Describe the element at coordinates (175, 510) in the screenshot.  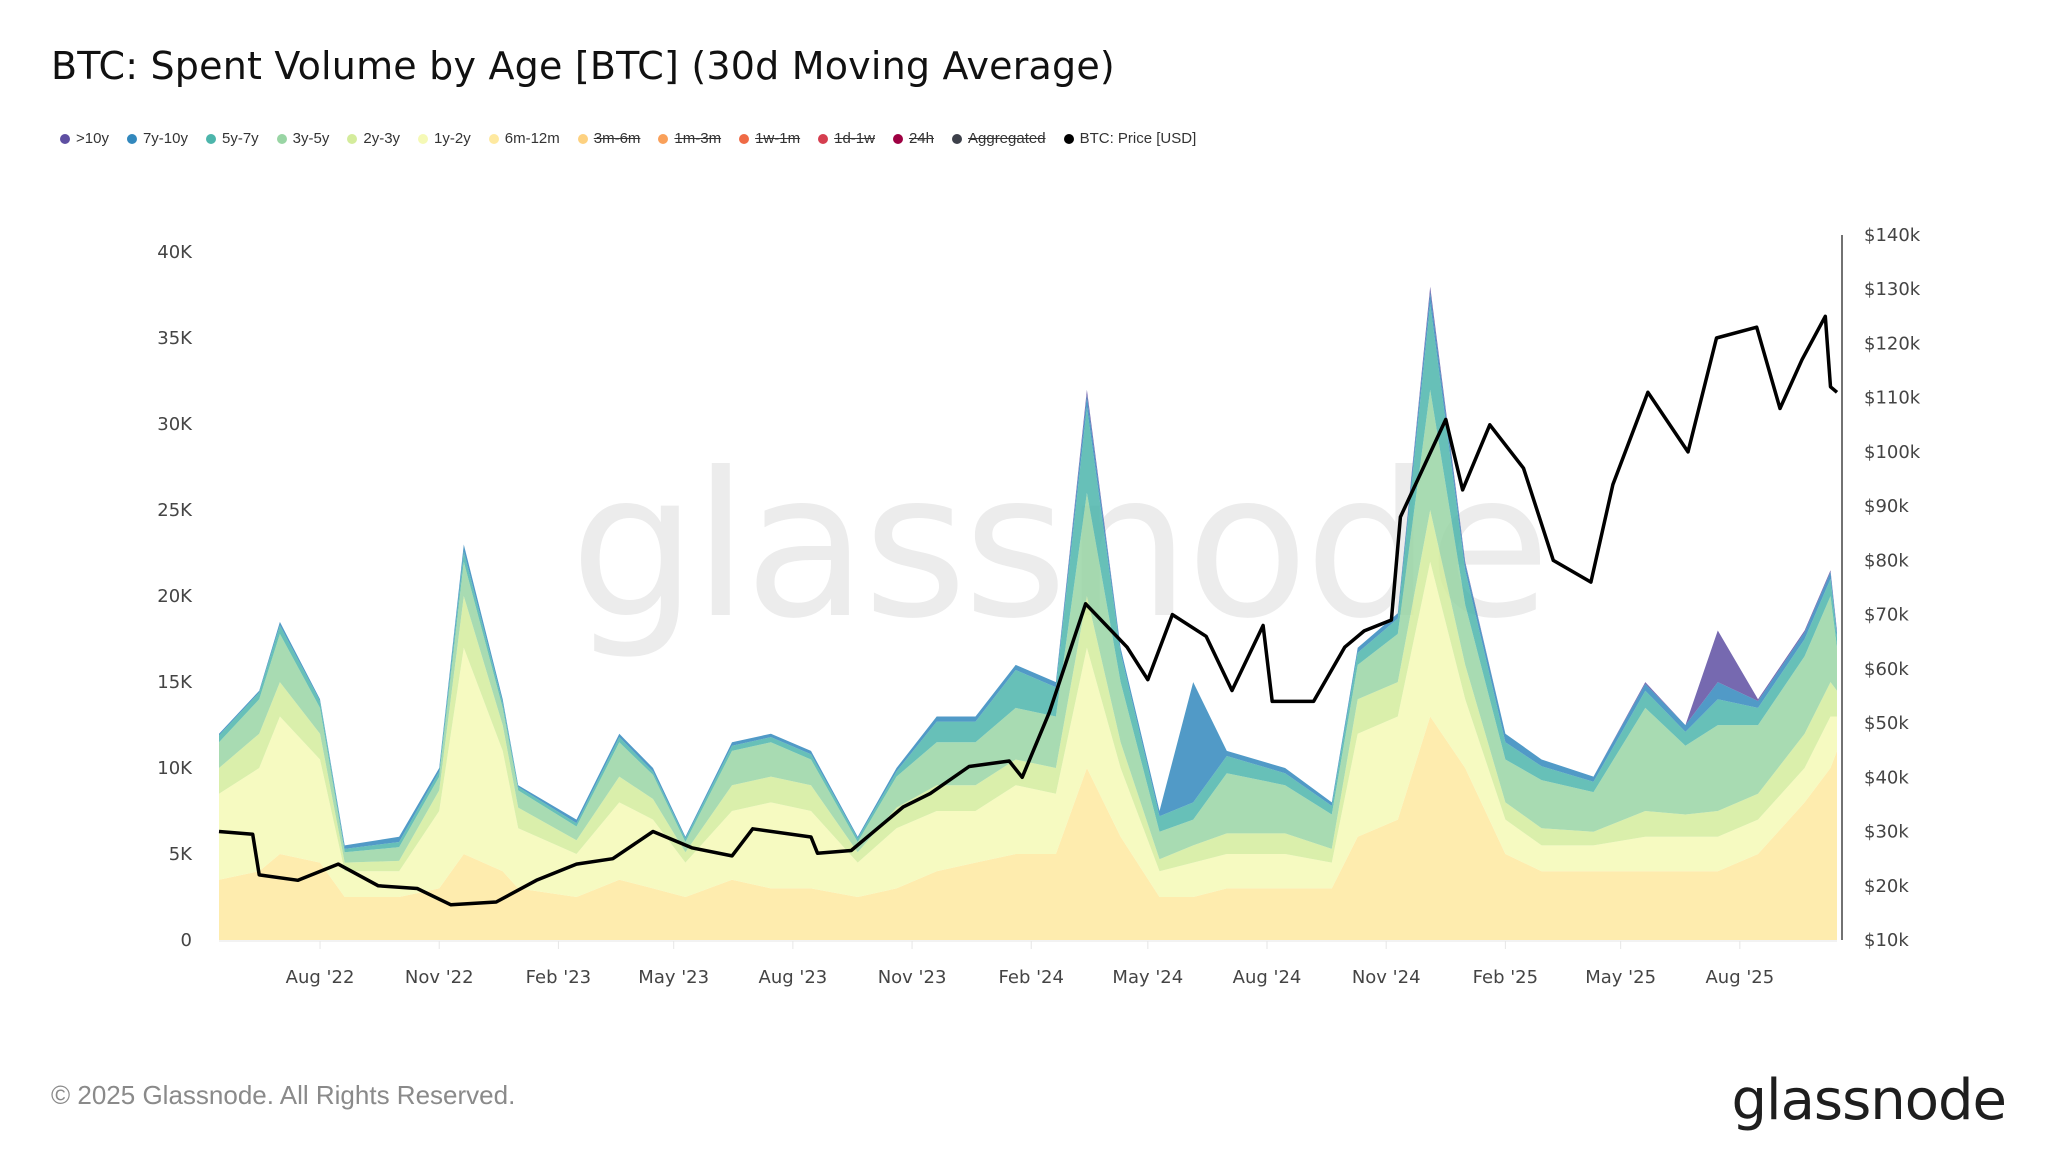
I see `y-left-tick-label: 25K` at that location.